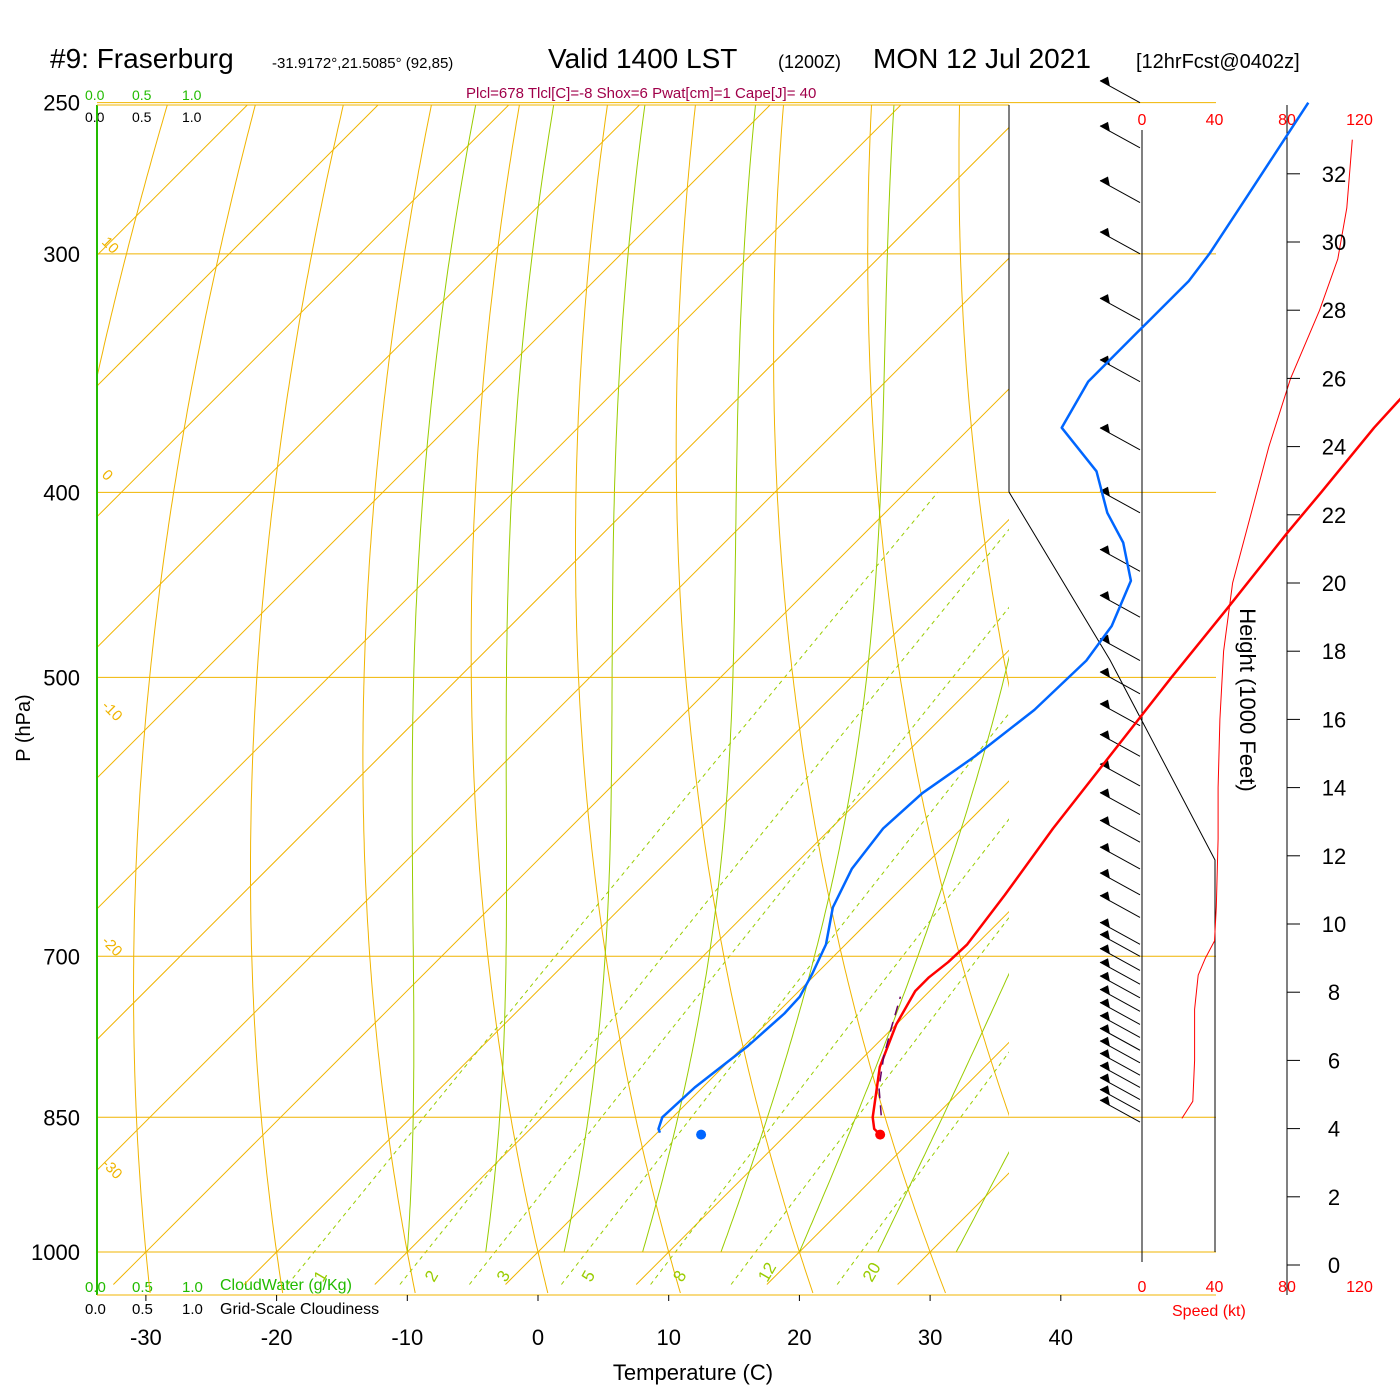 The image size is (1400, 1400). What do you see at coordinates (1334, 1265) in the screenshot?
I see `height-tick-label: 0` at bounding box center [1334, 1265].